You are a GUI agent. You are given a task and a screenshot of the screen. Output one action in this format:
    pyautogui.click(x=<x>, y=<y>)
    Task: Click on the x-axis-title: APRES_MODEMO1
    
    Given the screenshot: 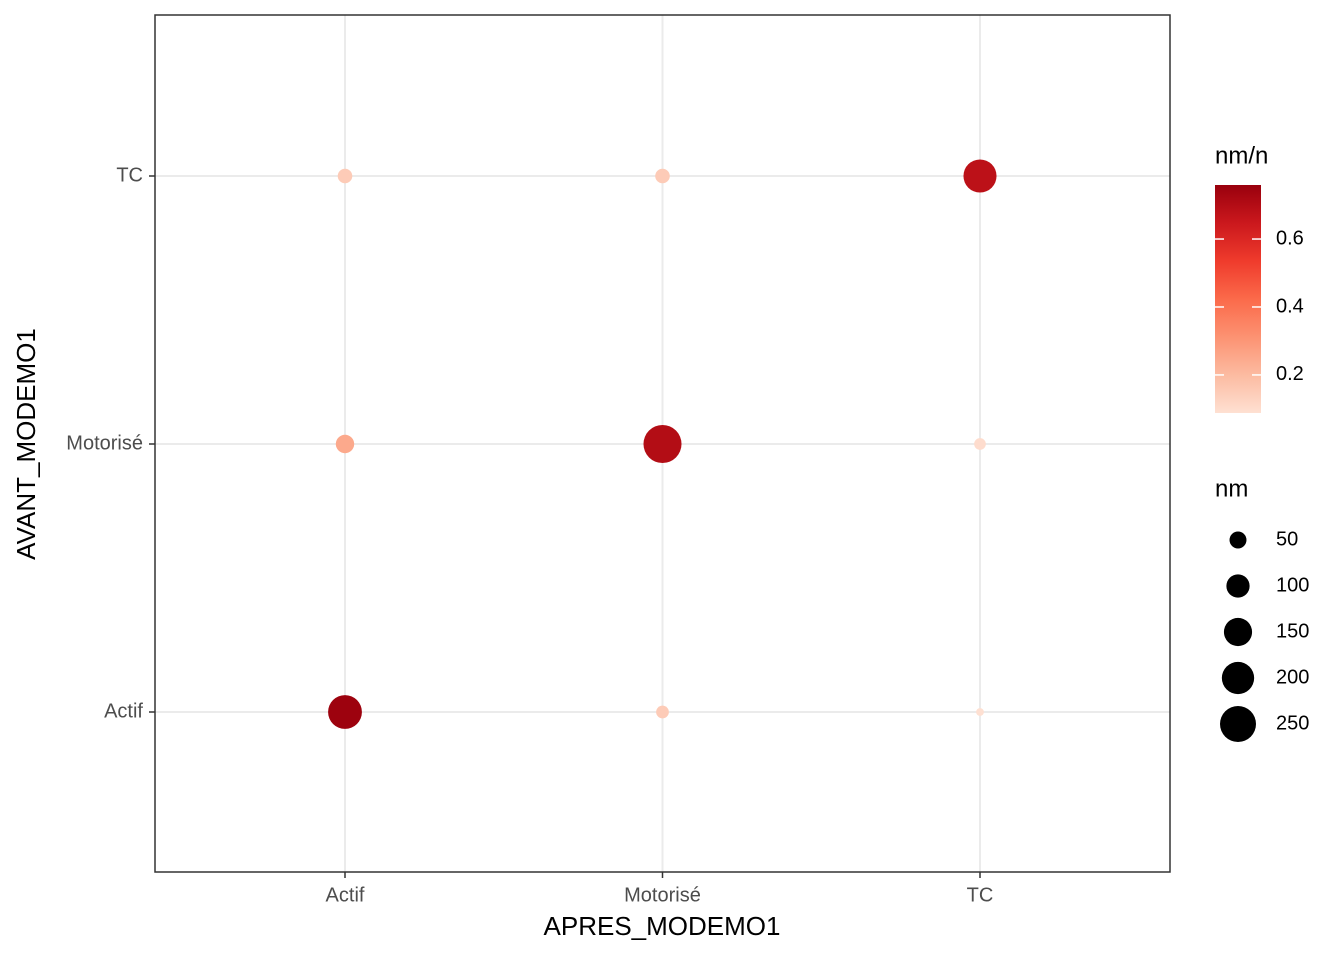 What is the action you would take?
    pyautogui.click(x=662, y=926)
    